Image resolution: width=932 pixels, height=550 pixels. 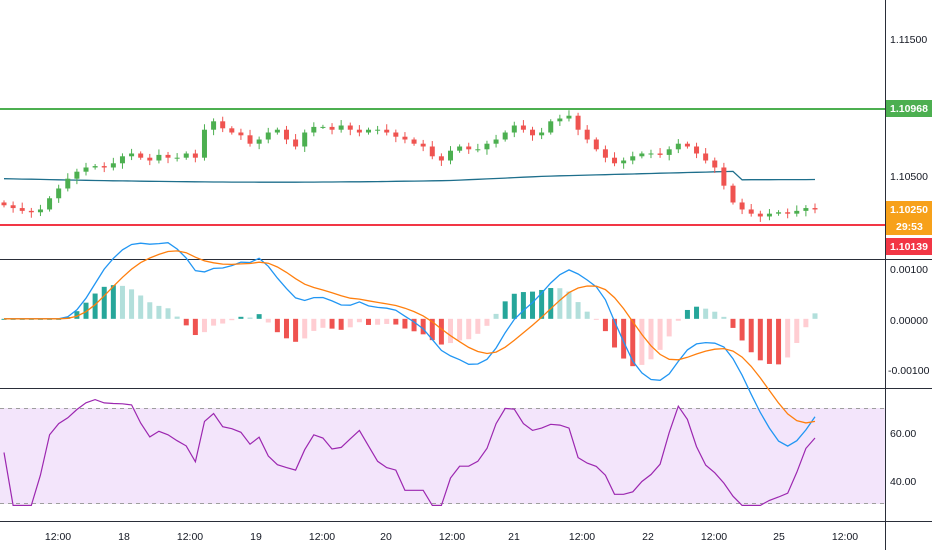 I want to click on support-price-badge, so click(x=909, y=246).